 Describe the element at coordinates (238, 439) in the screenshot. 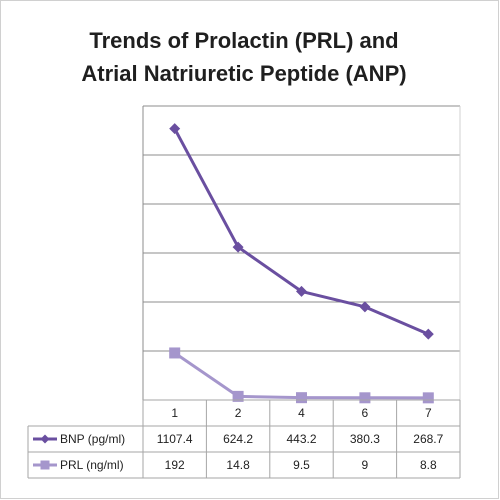

I see `data-label-bnp: 624.2` at that location.